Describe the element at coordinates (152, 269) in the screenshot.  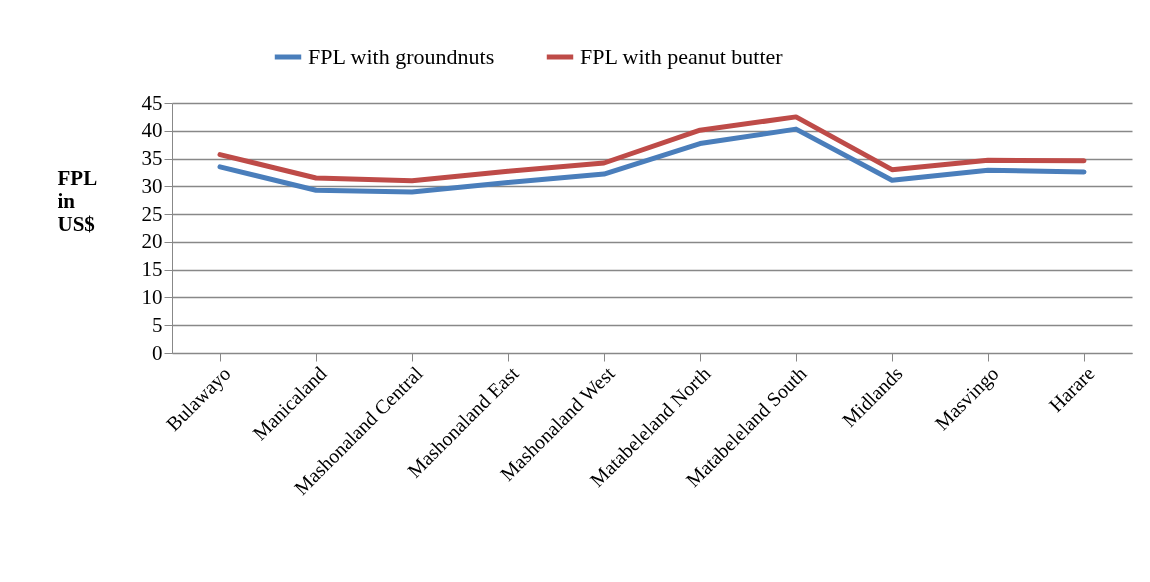
I see `y-tick-label: 15` at that location.